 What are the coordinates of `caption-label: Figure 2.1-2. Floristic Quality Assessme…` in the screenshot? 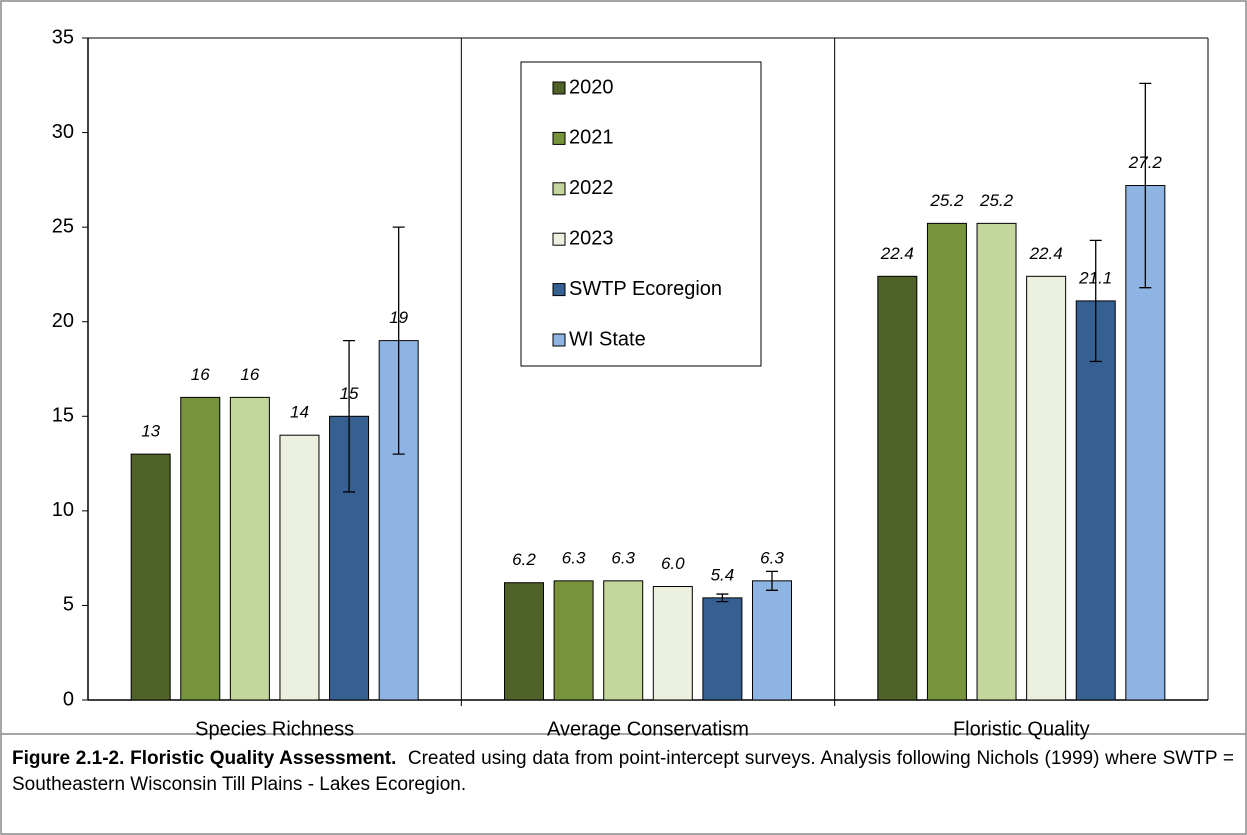 It's located at (204, 758).